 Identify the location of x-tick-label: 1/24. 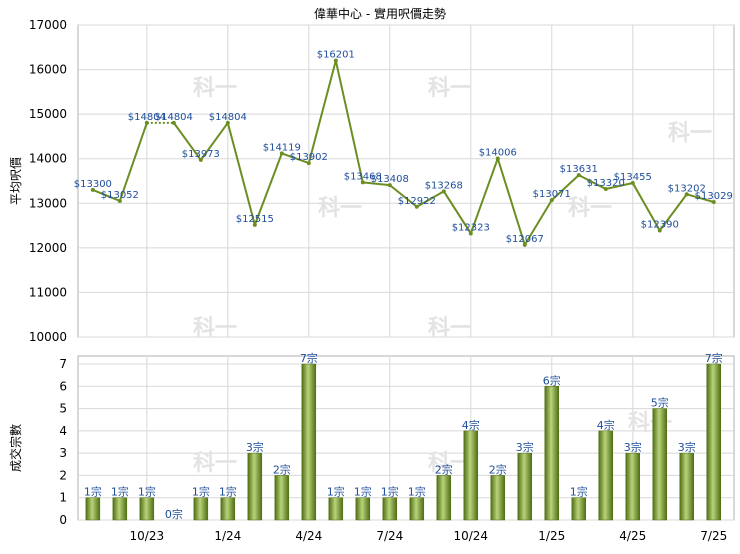
(227, 536).